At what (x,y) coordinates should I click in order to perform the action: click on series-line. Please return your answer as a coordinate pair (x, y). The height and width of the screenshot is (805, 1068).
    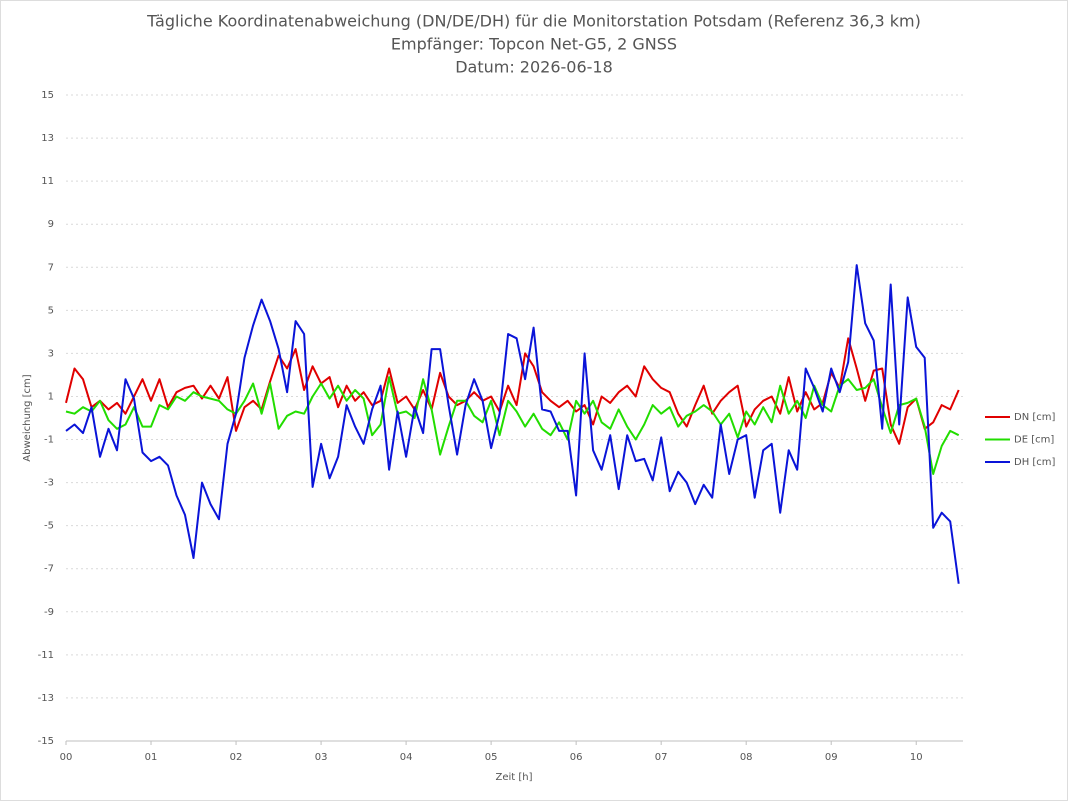
    Looking at the image, I should click on (512, 425).